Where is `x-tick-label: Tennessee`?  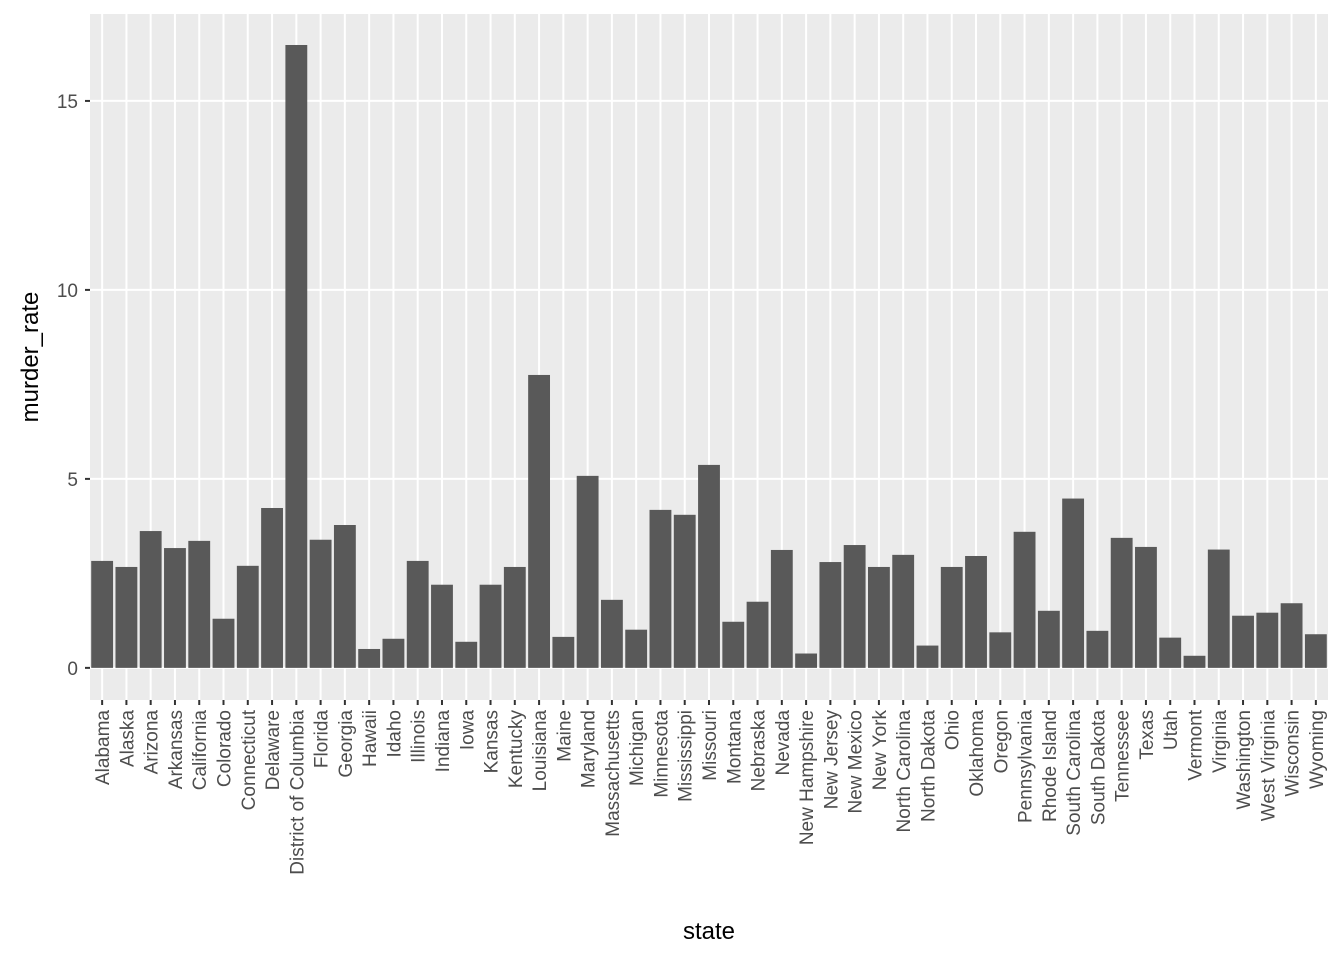
x-tick-label: Tennessee is located at coordinates (1123, 756).